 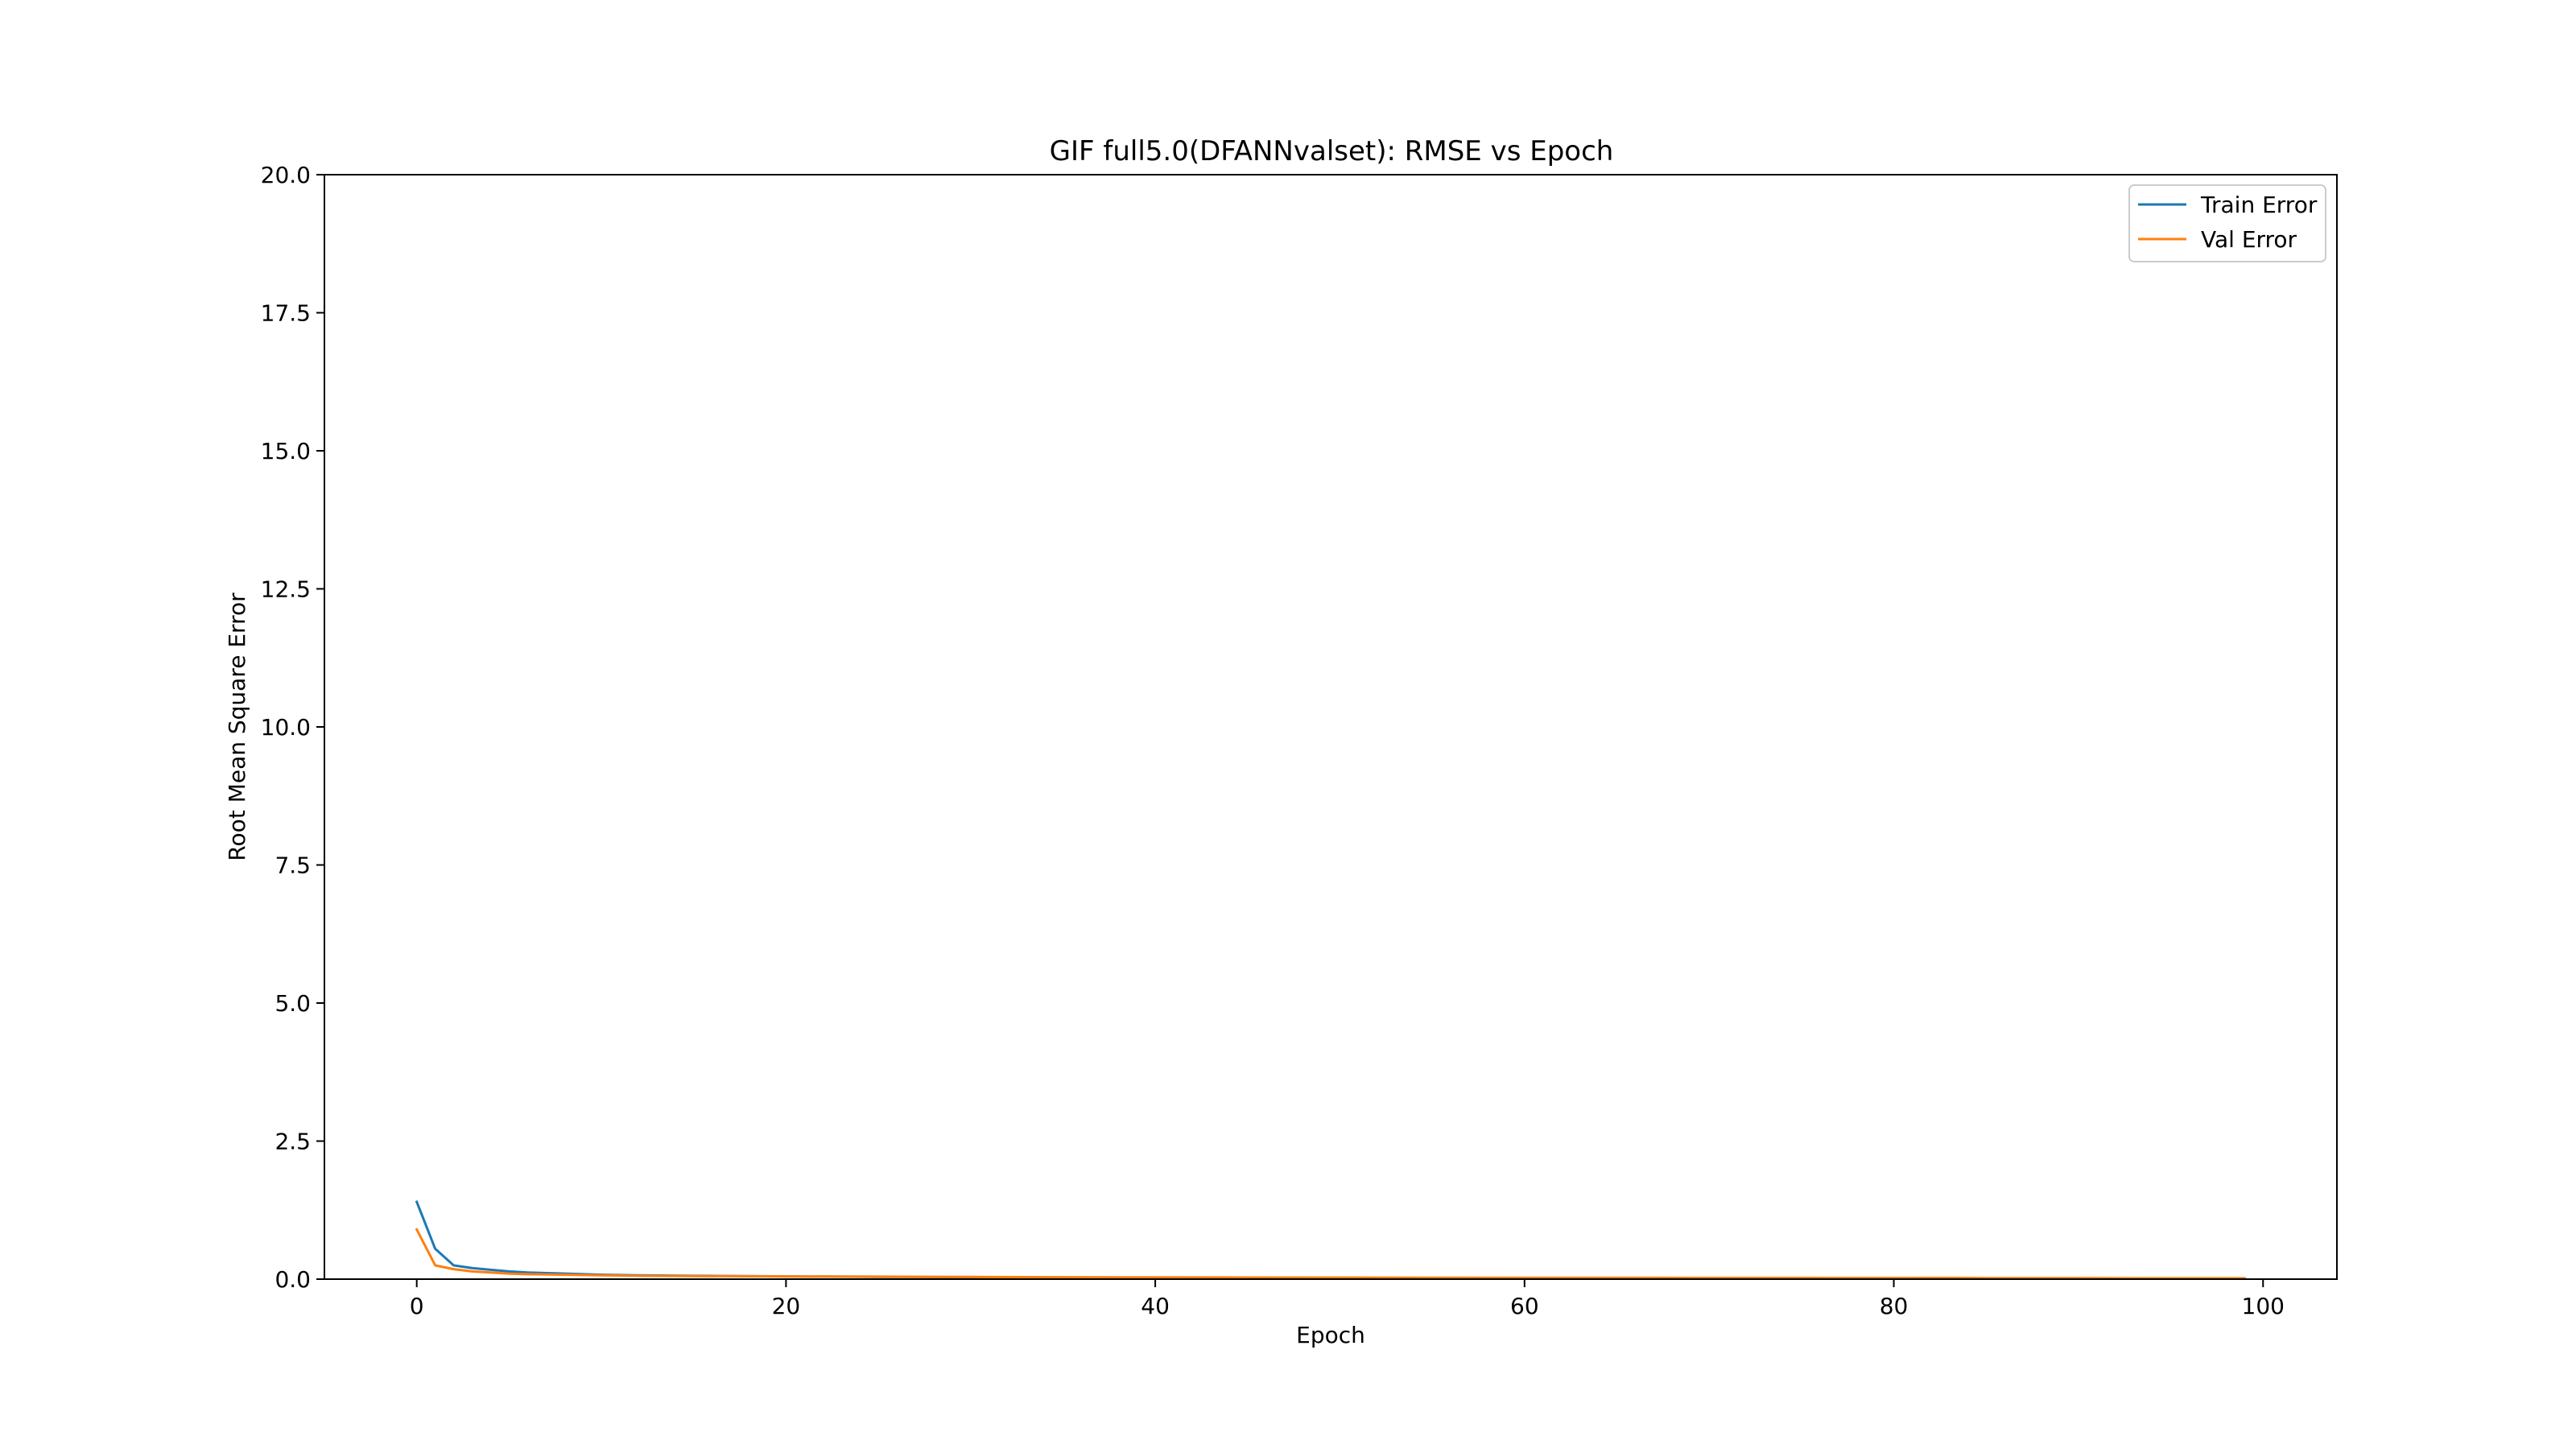 I want to click on y-tick-label: 10.0, so click(x=286, y=727).